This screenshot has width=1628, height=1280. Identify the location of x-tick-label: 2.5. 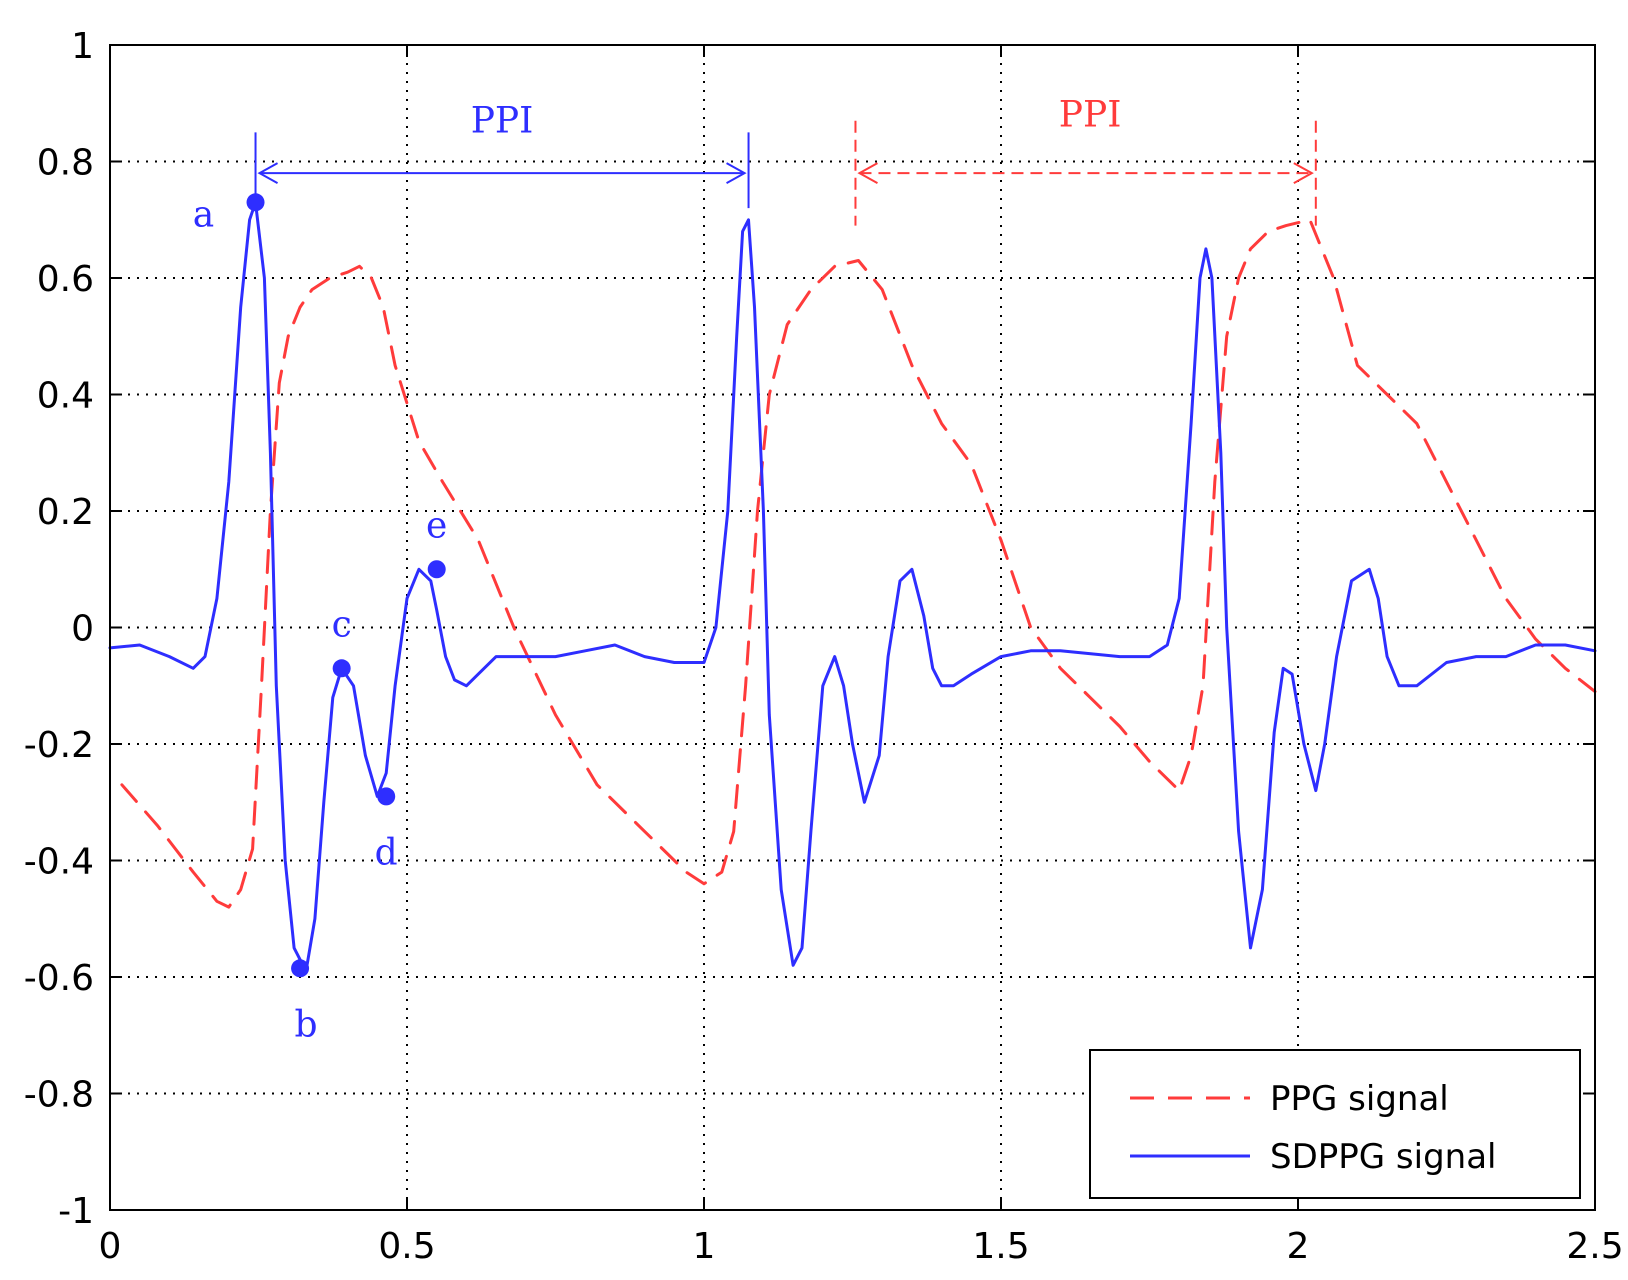
(1594, 1246).